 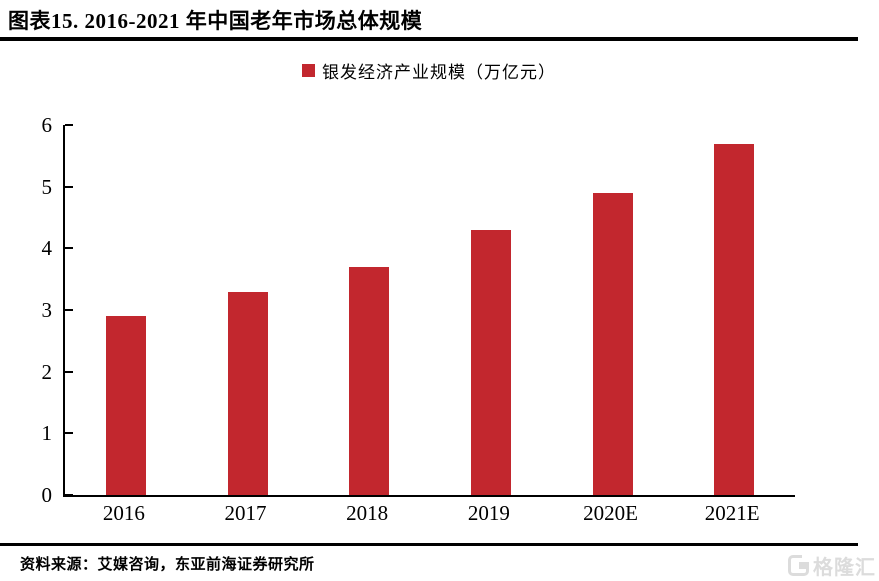 What do you see at coordinates (167, 565) in the screenshot?
I see `source-text: 资料来源：艾媒咨询，东亚前海证券研究所` at bounding box center [167, 565].